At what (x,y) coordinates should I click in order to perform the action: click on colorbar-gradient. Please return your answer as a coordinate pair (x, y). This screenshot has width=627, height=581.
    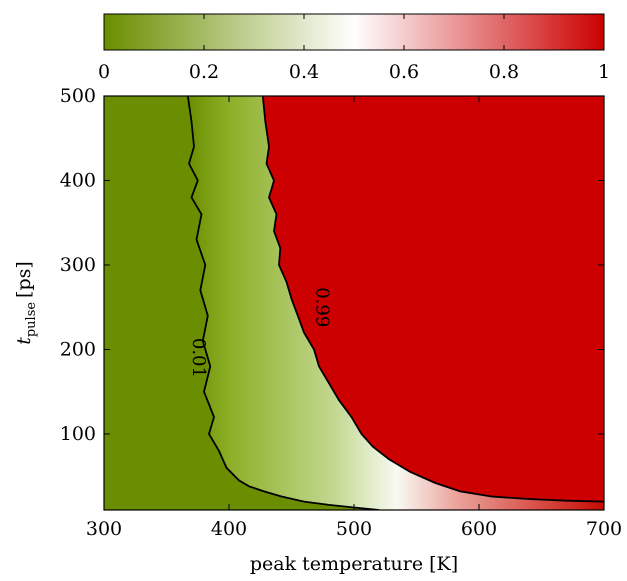
    Looking at the image, I should click on (354, 32).